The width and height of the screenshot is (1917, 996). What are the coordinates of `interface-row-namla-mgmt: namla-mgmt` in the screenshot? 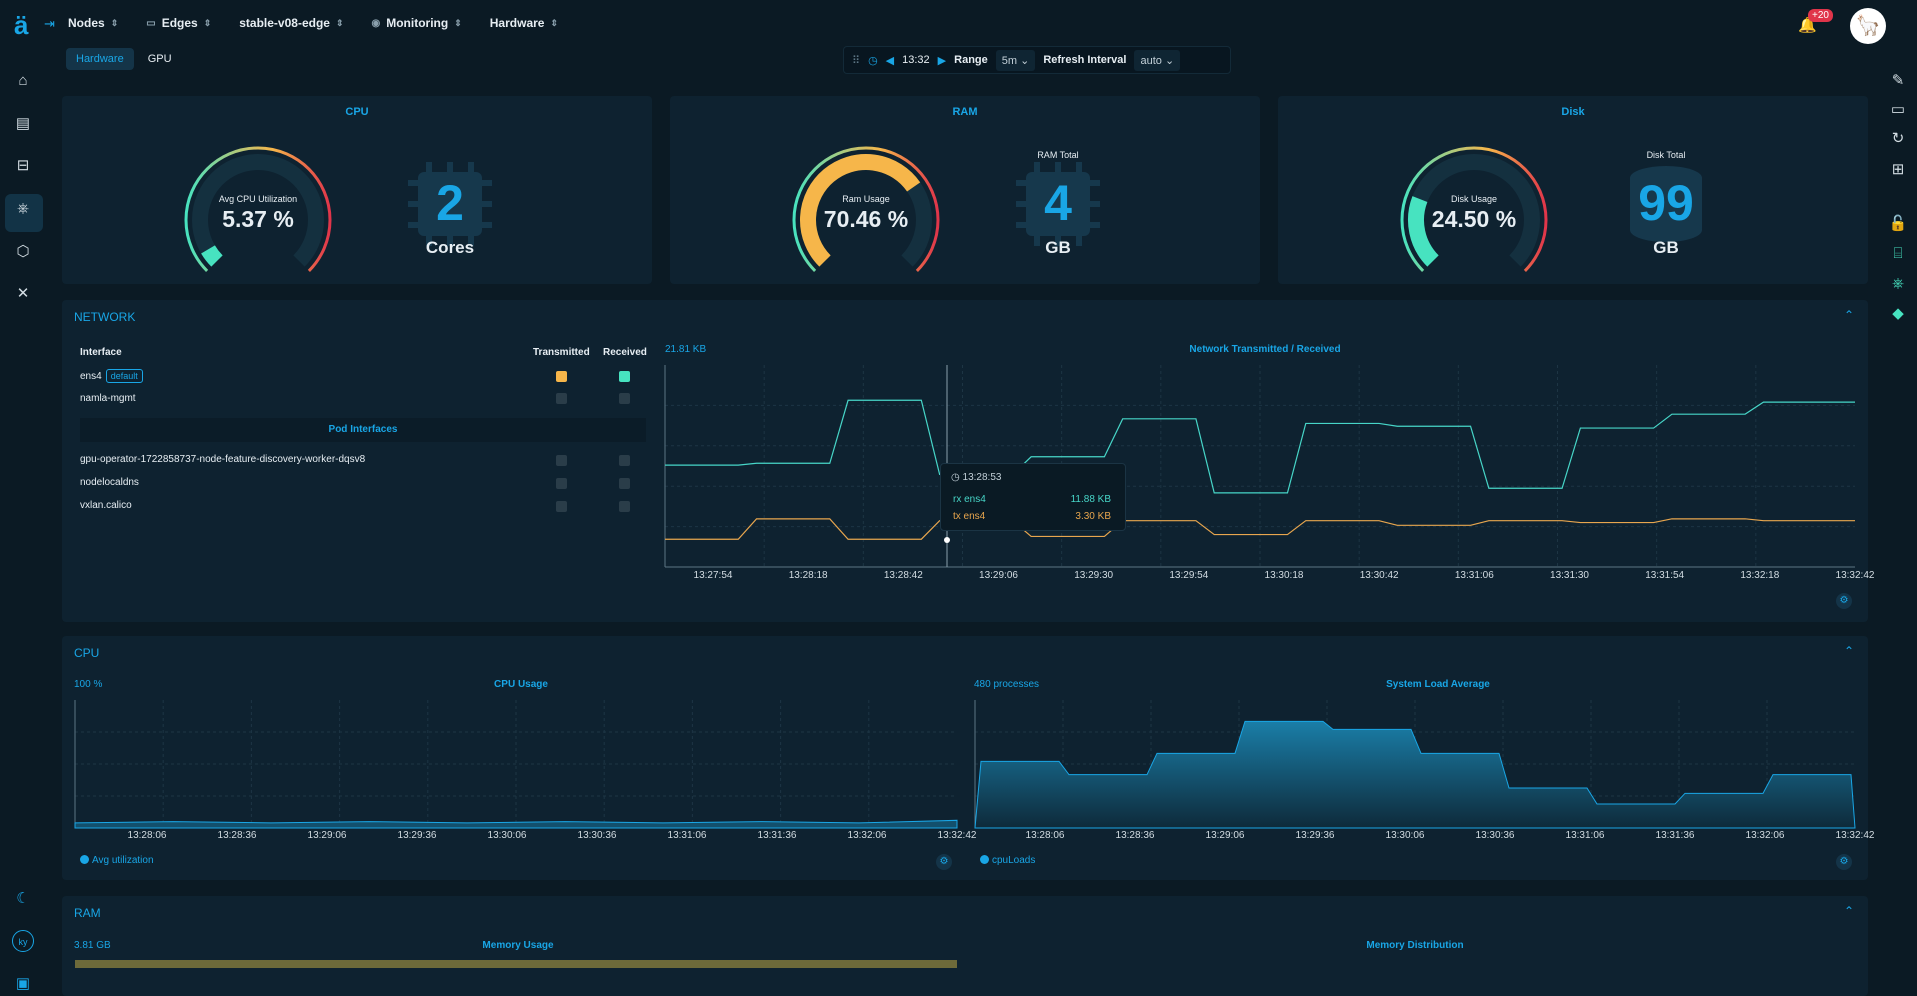 It's located at (108, 398).